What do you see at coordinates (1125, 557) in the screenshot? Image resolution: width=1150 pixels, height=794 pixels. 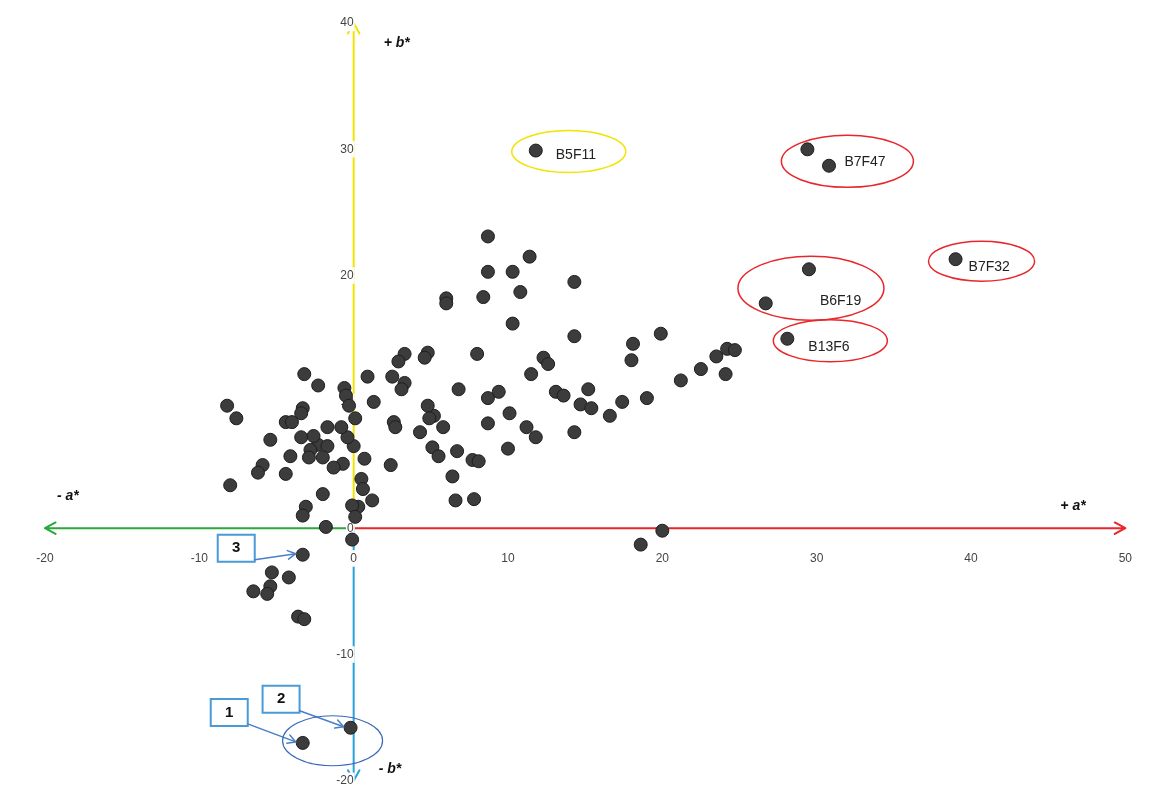 I see `x-tick-label: 50` at bounding box center [1125, 557].